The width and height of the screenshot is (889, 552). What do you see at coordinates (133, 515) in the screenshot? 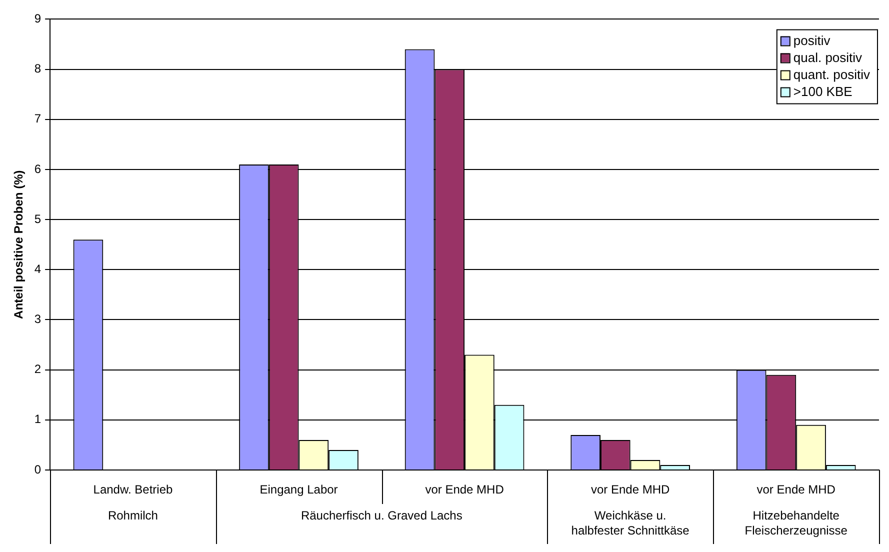
I see `text: Rohmilch` at bounding box center [133, 515].